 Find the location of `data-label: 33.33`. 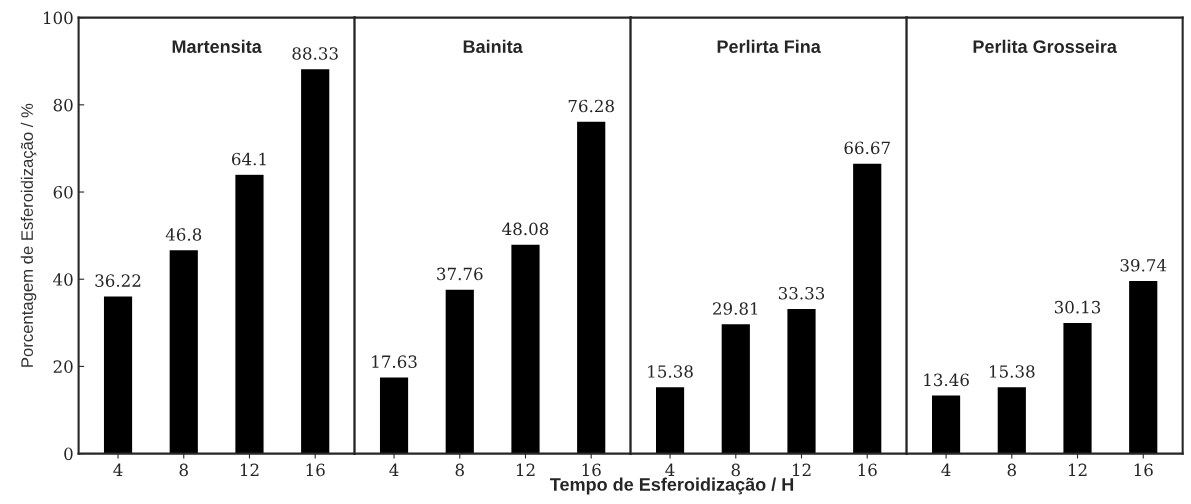

data-label: 33.33 is located at coordinates (801, 293).